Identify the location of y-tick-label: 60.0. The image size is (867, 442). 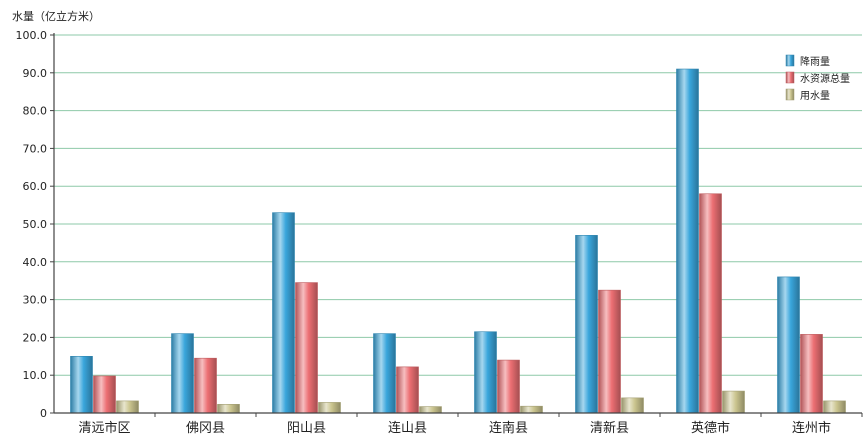
(35, 186).